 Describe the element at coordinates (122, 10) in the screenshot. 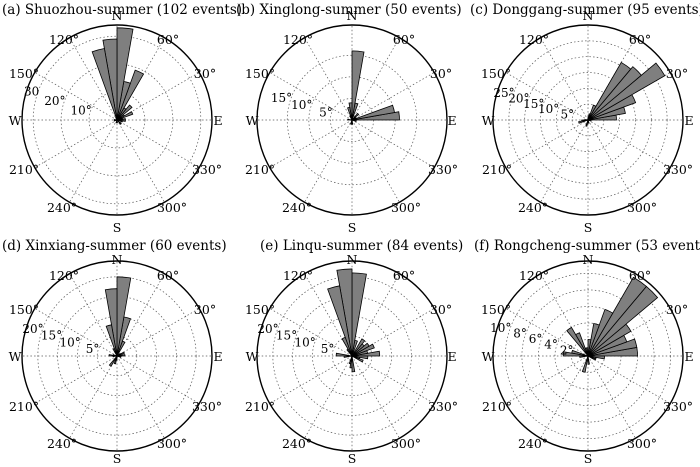

I see `panel-title: (a) Shuozhou-summer (102 events)` at that location.